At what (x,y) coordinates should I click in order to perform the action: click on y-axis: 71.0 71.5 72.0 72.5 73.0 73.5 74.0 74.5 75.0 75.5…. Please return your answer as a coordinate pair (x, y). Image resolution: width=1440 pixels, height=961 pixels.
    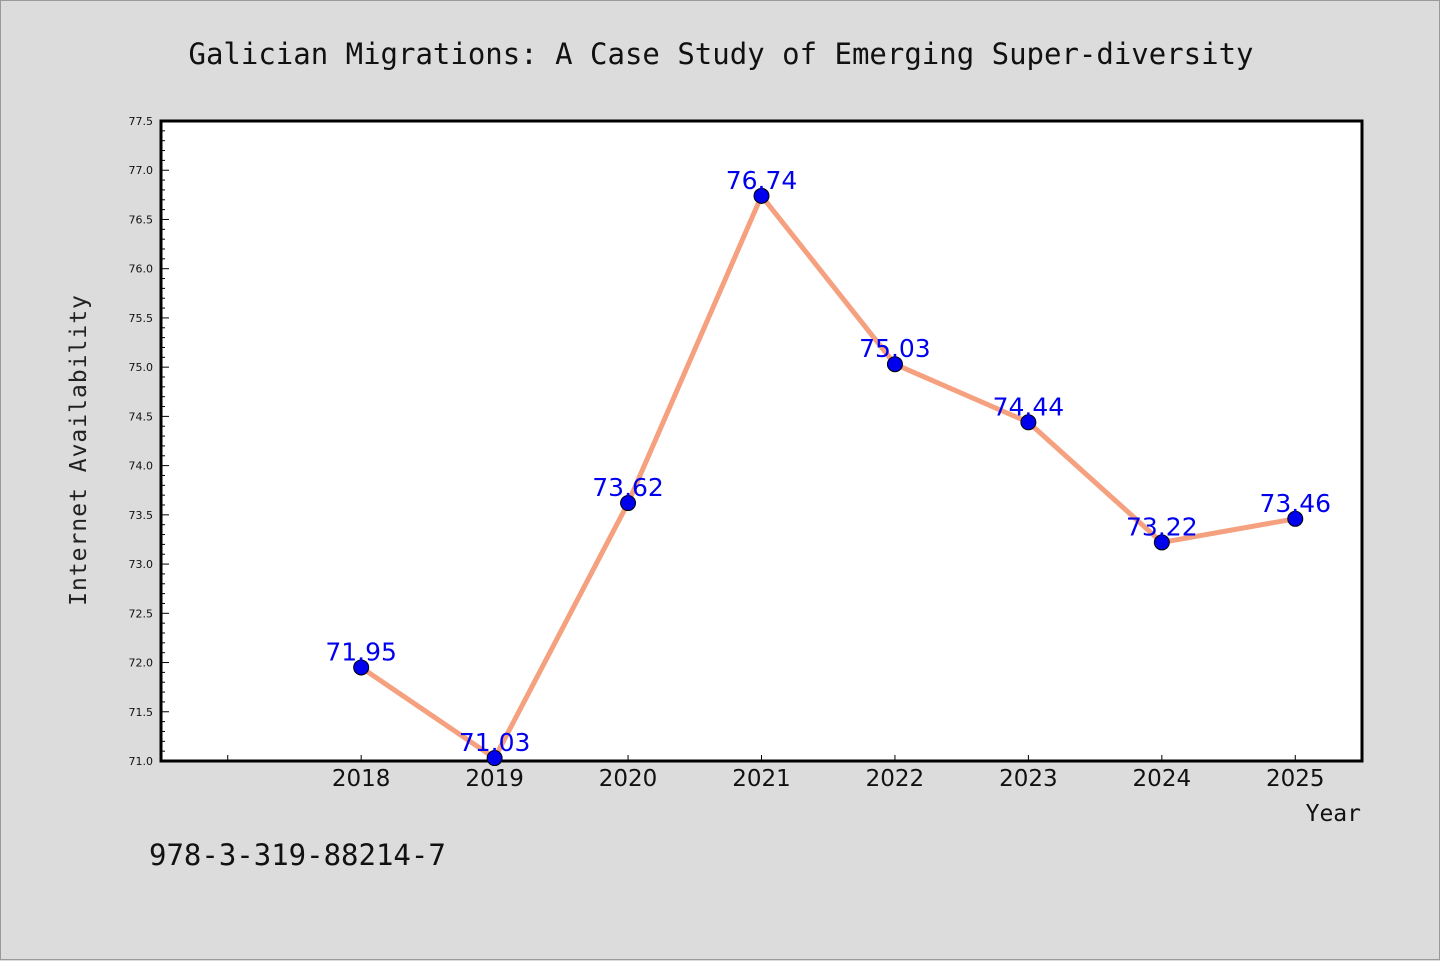
    Looking at the image, I should click on (149, 441).